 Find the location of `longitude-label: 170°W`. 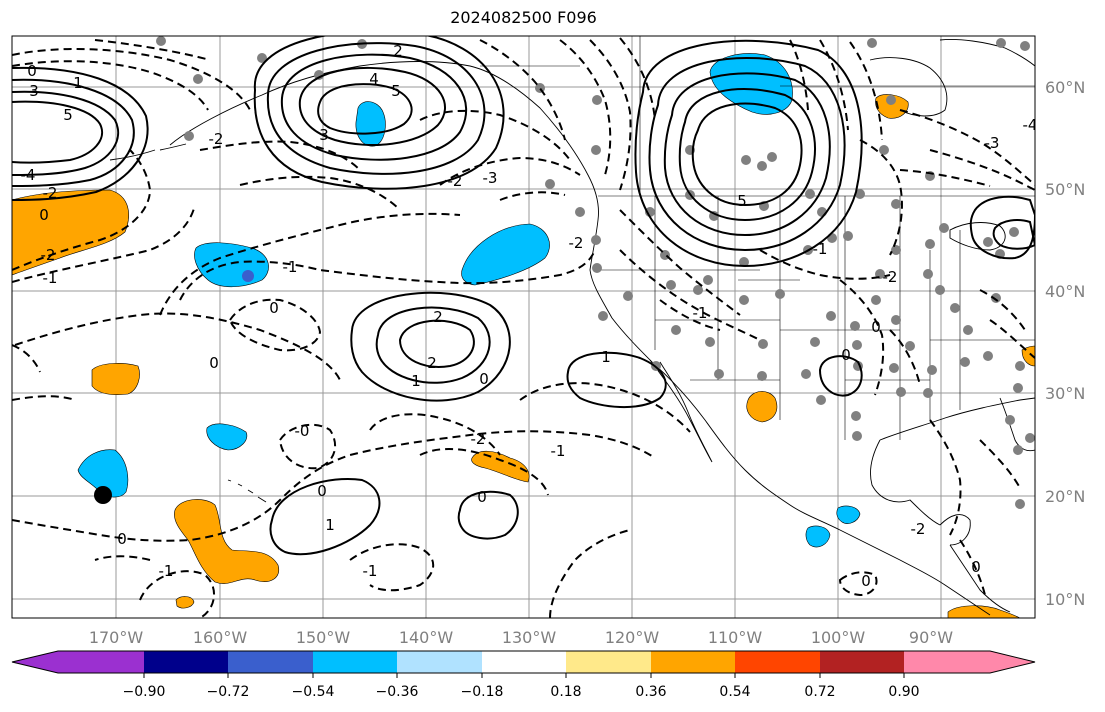

longitude-label: 170°W is located at coordinates (116, 637).